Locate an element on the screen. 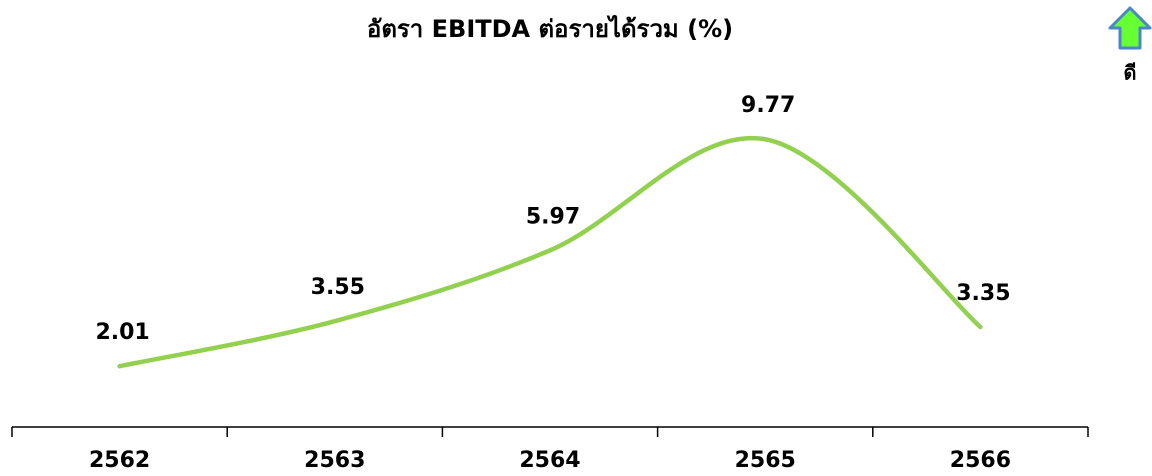  x-tick-label: 2566 is located at coordinates (980, 460).